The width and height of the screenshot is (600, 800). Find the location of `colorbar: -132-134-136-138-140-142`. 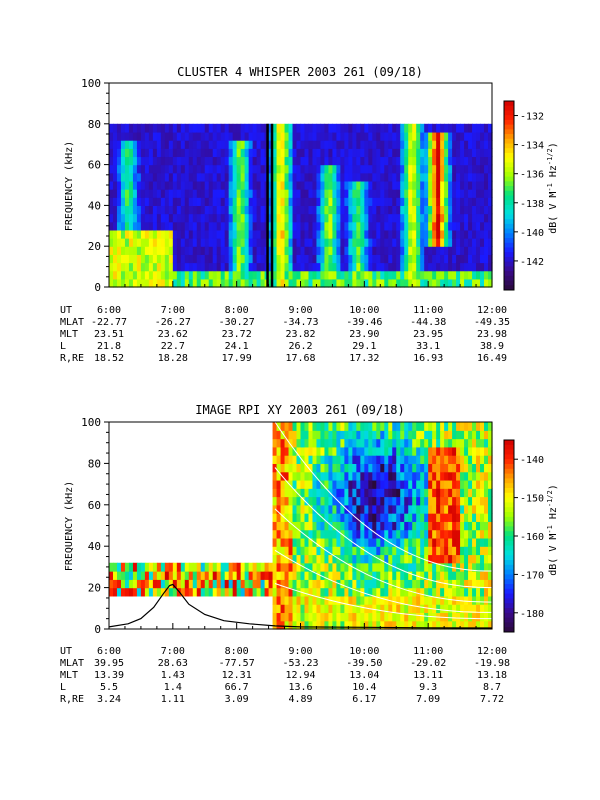

colorbar: -132-134-136-138-140-142 is located at coordinates (523, 195).